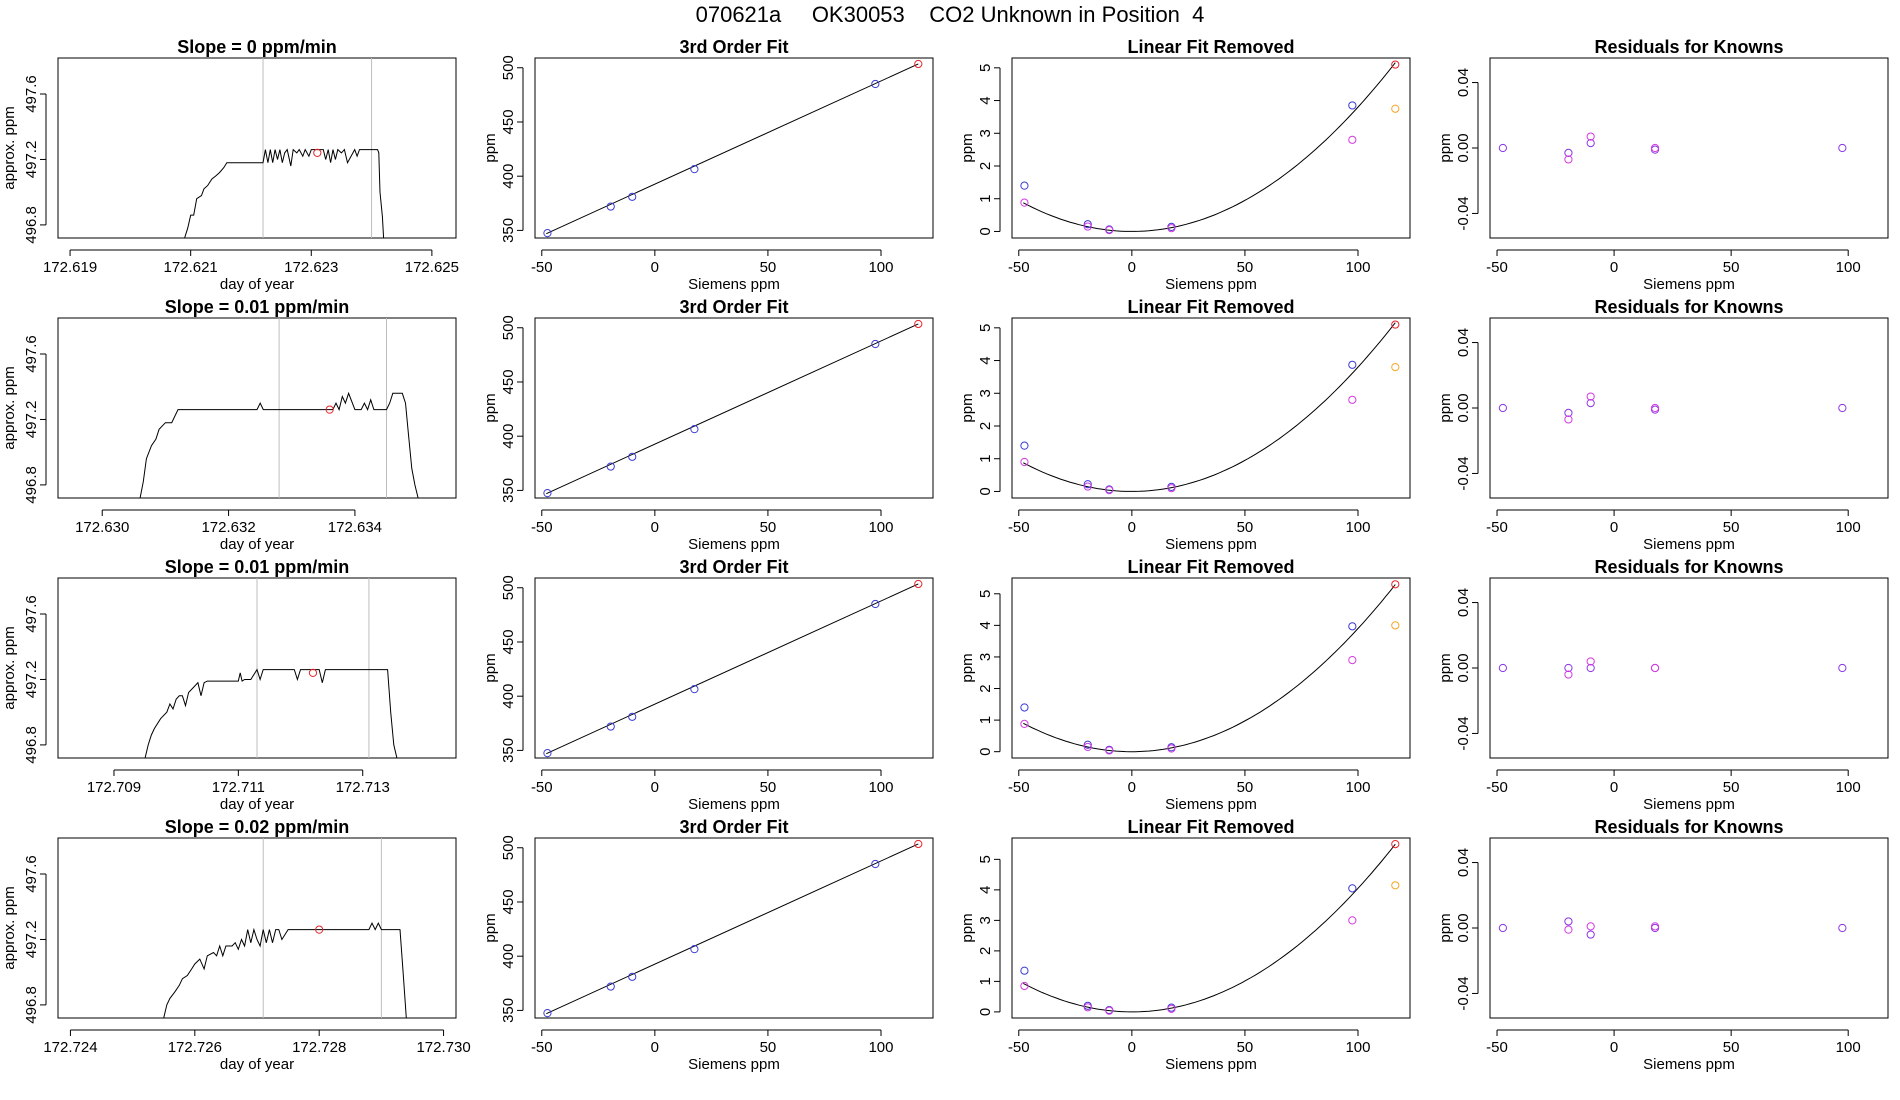 Image resolution: width=1900 pixels, height=1100 pixels. What do you see at coordinates (880, 527) in the screenshot?
I see `x-tick-label: 100` at bounding box center [880, 527].